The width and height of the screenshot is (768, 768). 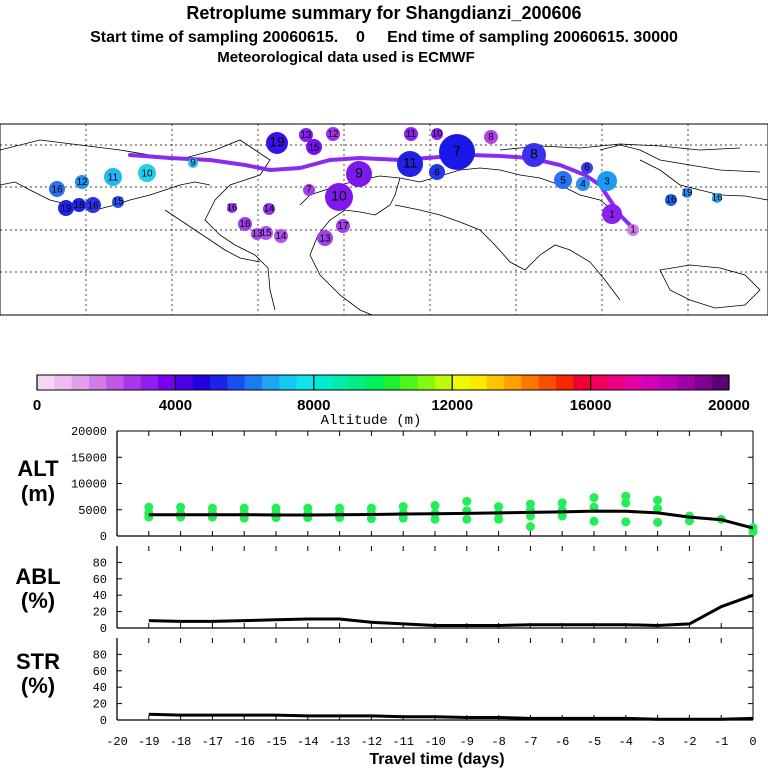 What do you see at coordinates (181, 742) in the screenshot?
I see `x-tick-label: -18` at bounding box center [181, 742].